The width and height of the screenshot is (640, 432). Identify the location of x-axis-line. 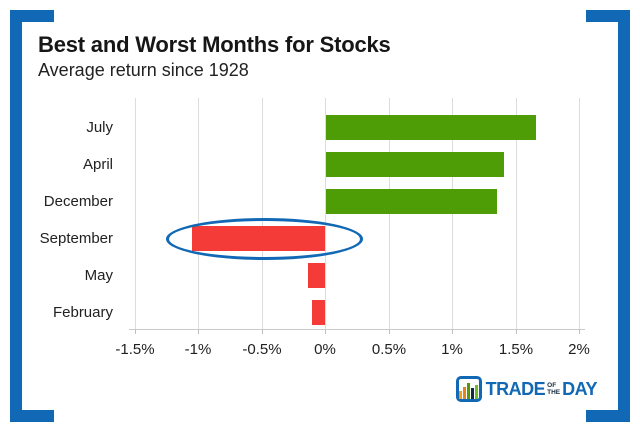
(357, 329).